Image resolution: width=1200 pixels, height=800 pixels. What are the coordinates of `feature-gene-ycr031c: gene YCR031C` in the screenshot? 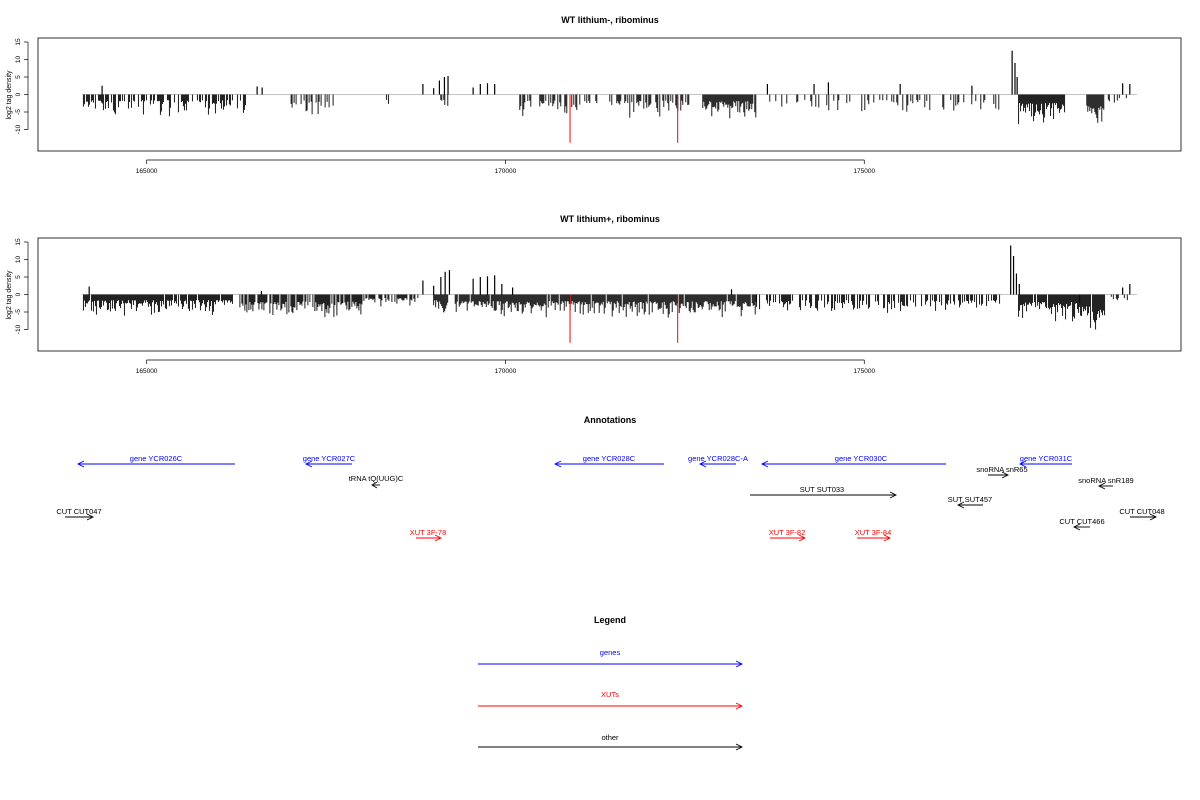 It's located at (1045, 461).